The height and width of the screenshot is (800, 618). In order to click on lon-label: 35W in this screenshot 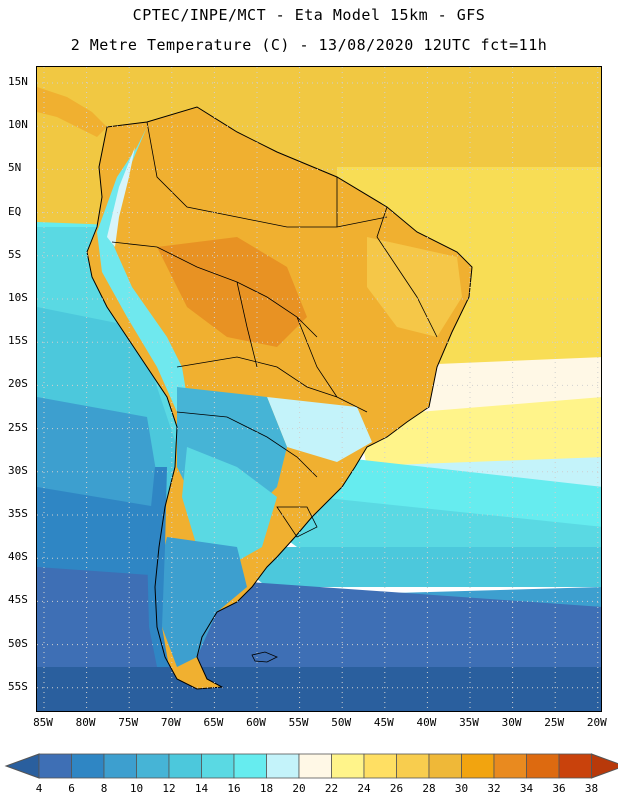, I will do `click(469, 722)`.